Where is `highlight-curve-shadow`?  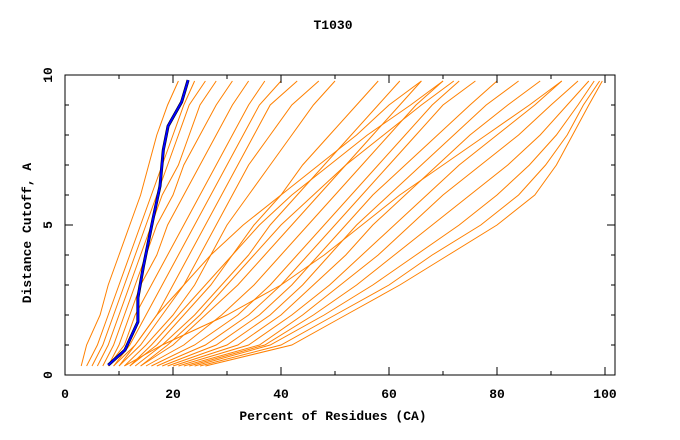 highlight-curve-shadow is located at coordinates (148, 223).